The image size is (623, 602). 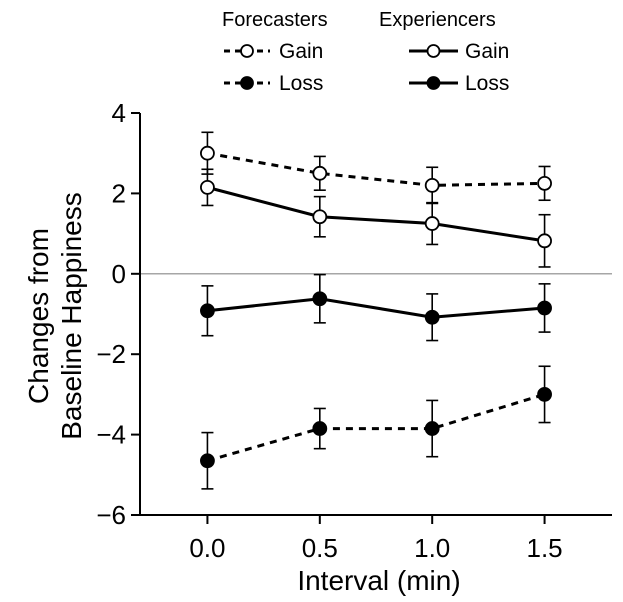 I want to click on legend-heading-experiencers: Experiencers, so click(x=437, y=20).